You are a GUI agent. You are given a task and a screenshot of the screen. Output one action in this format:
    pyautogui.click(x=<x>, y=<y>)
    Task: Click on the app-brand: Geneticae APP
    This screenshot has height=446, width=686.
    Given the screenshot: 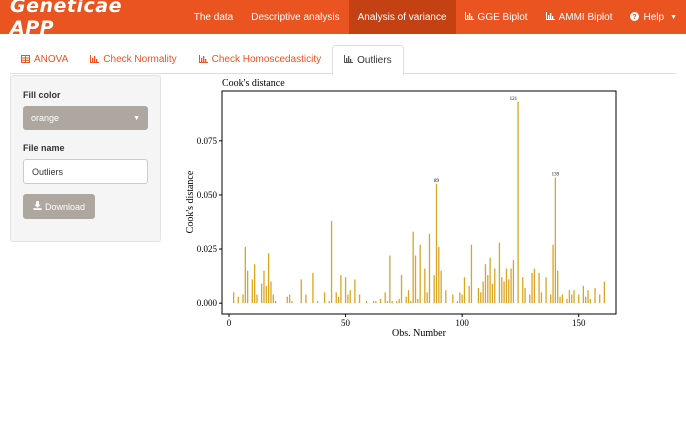 What is the action you would take?
    pyautogui.click(x=66, y=19)
    